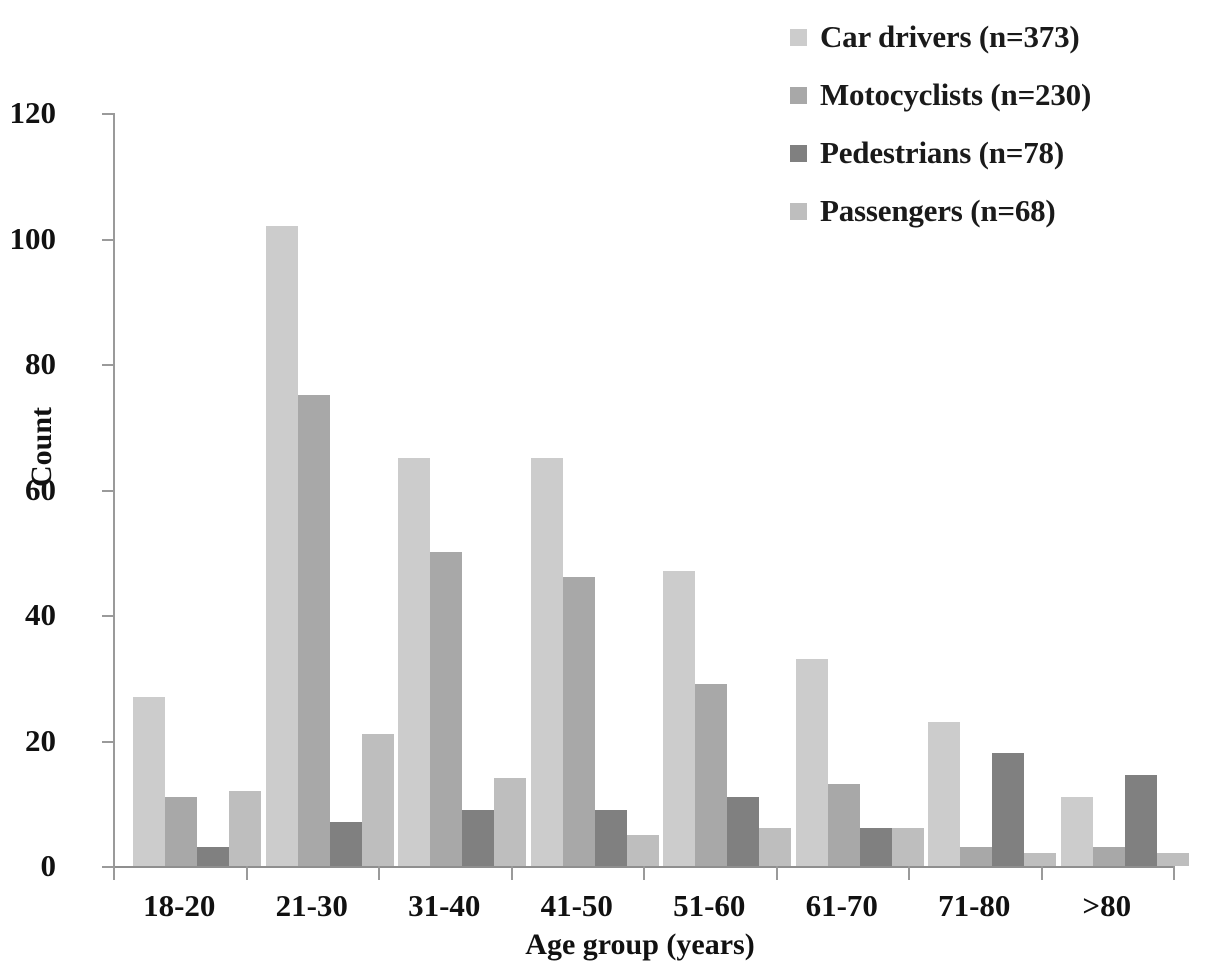  I want to click on legend-label-motocyclists: Motocyclists (n=230), so click(956, 94).